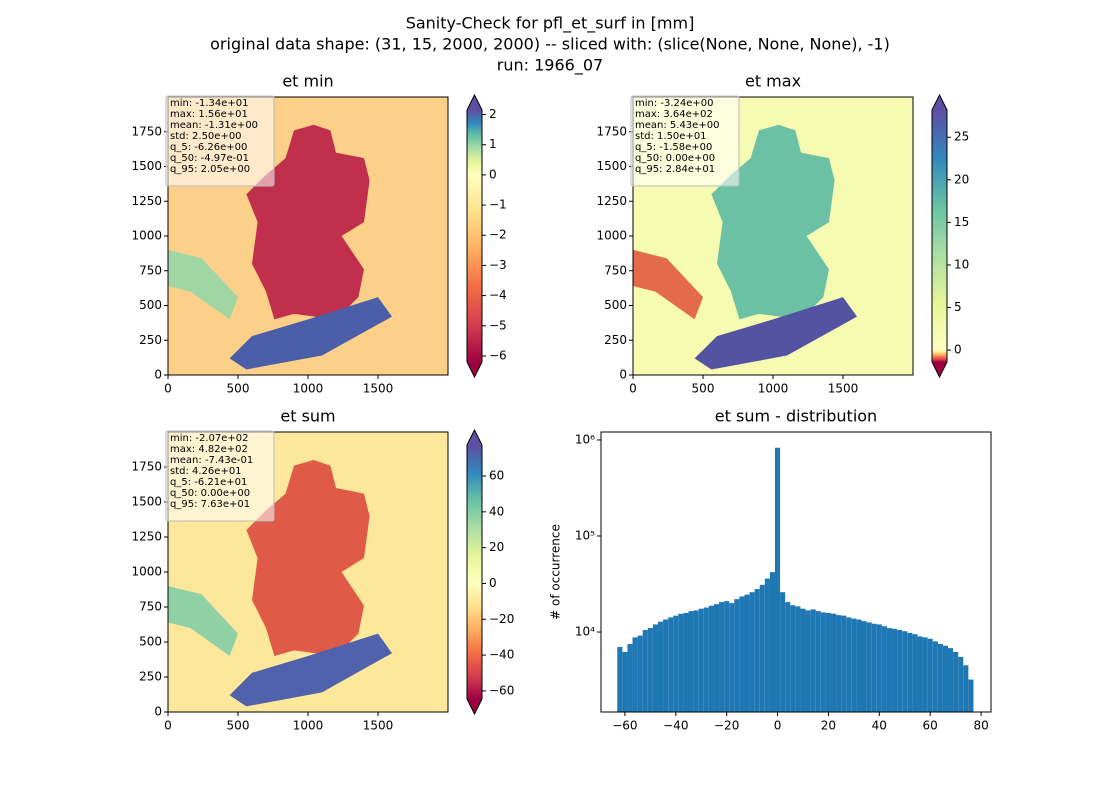 This screenshot has width=1100, height=800. Describe the element at coordinates (675, 158) in the screenshot. I see `stats-line: q_50: 0.00e+00` at that location.